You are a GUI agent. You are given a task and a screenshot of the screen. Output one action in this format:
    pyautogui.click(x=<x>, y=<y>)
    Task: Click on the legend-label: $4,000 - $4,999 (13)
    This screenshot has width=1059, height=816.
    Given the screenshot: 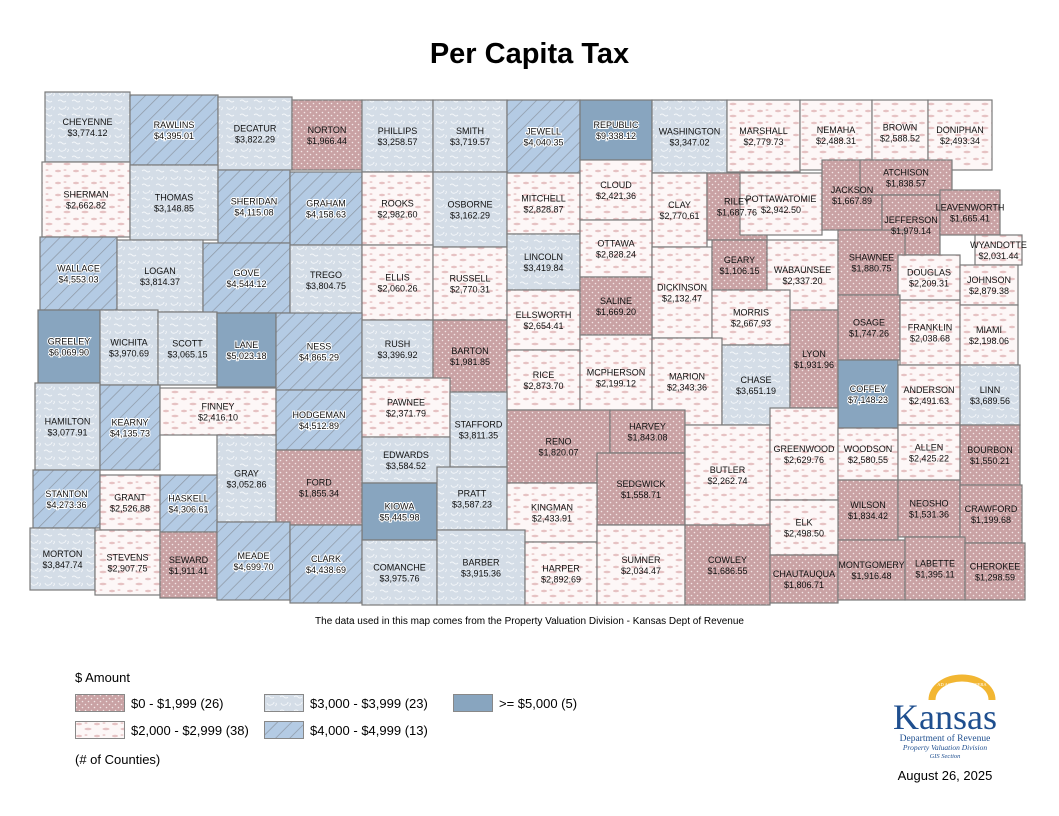 What is the action you would take?
    pyautogui.click(x=369, y=730)
    